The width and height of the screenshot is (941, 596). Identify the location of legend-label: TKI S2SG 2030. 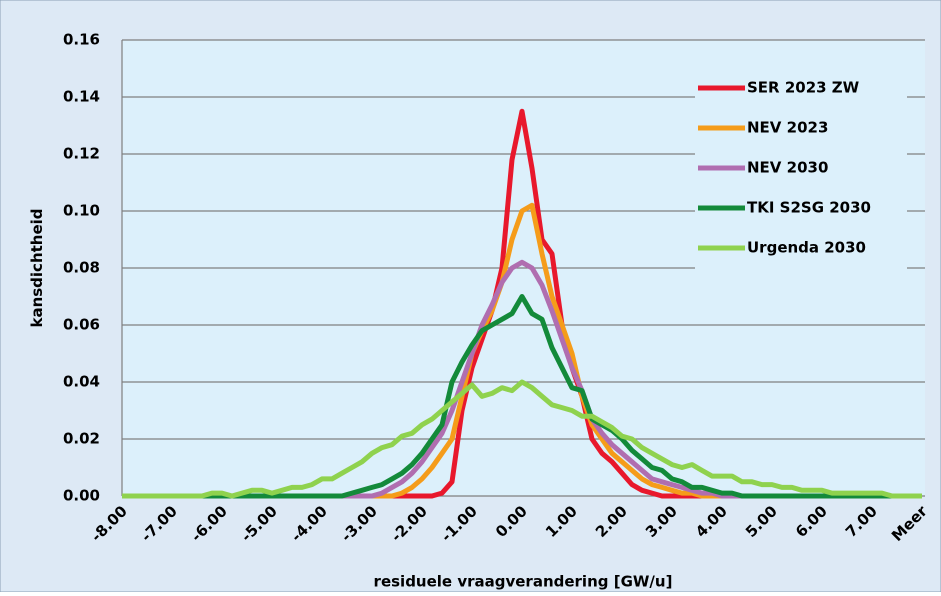
(809, 208).